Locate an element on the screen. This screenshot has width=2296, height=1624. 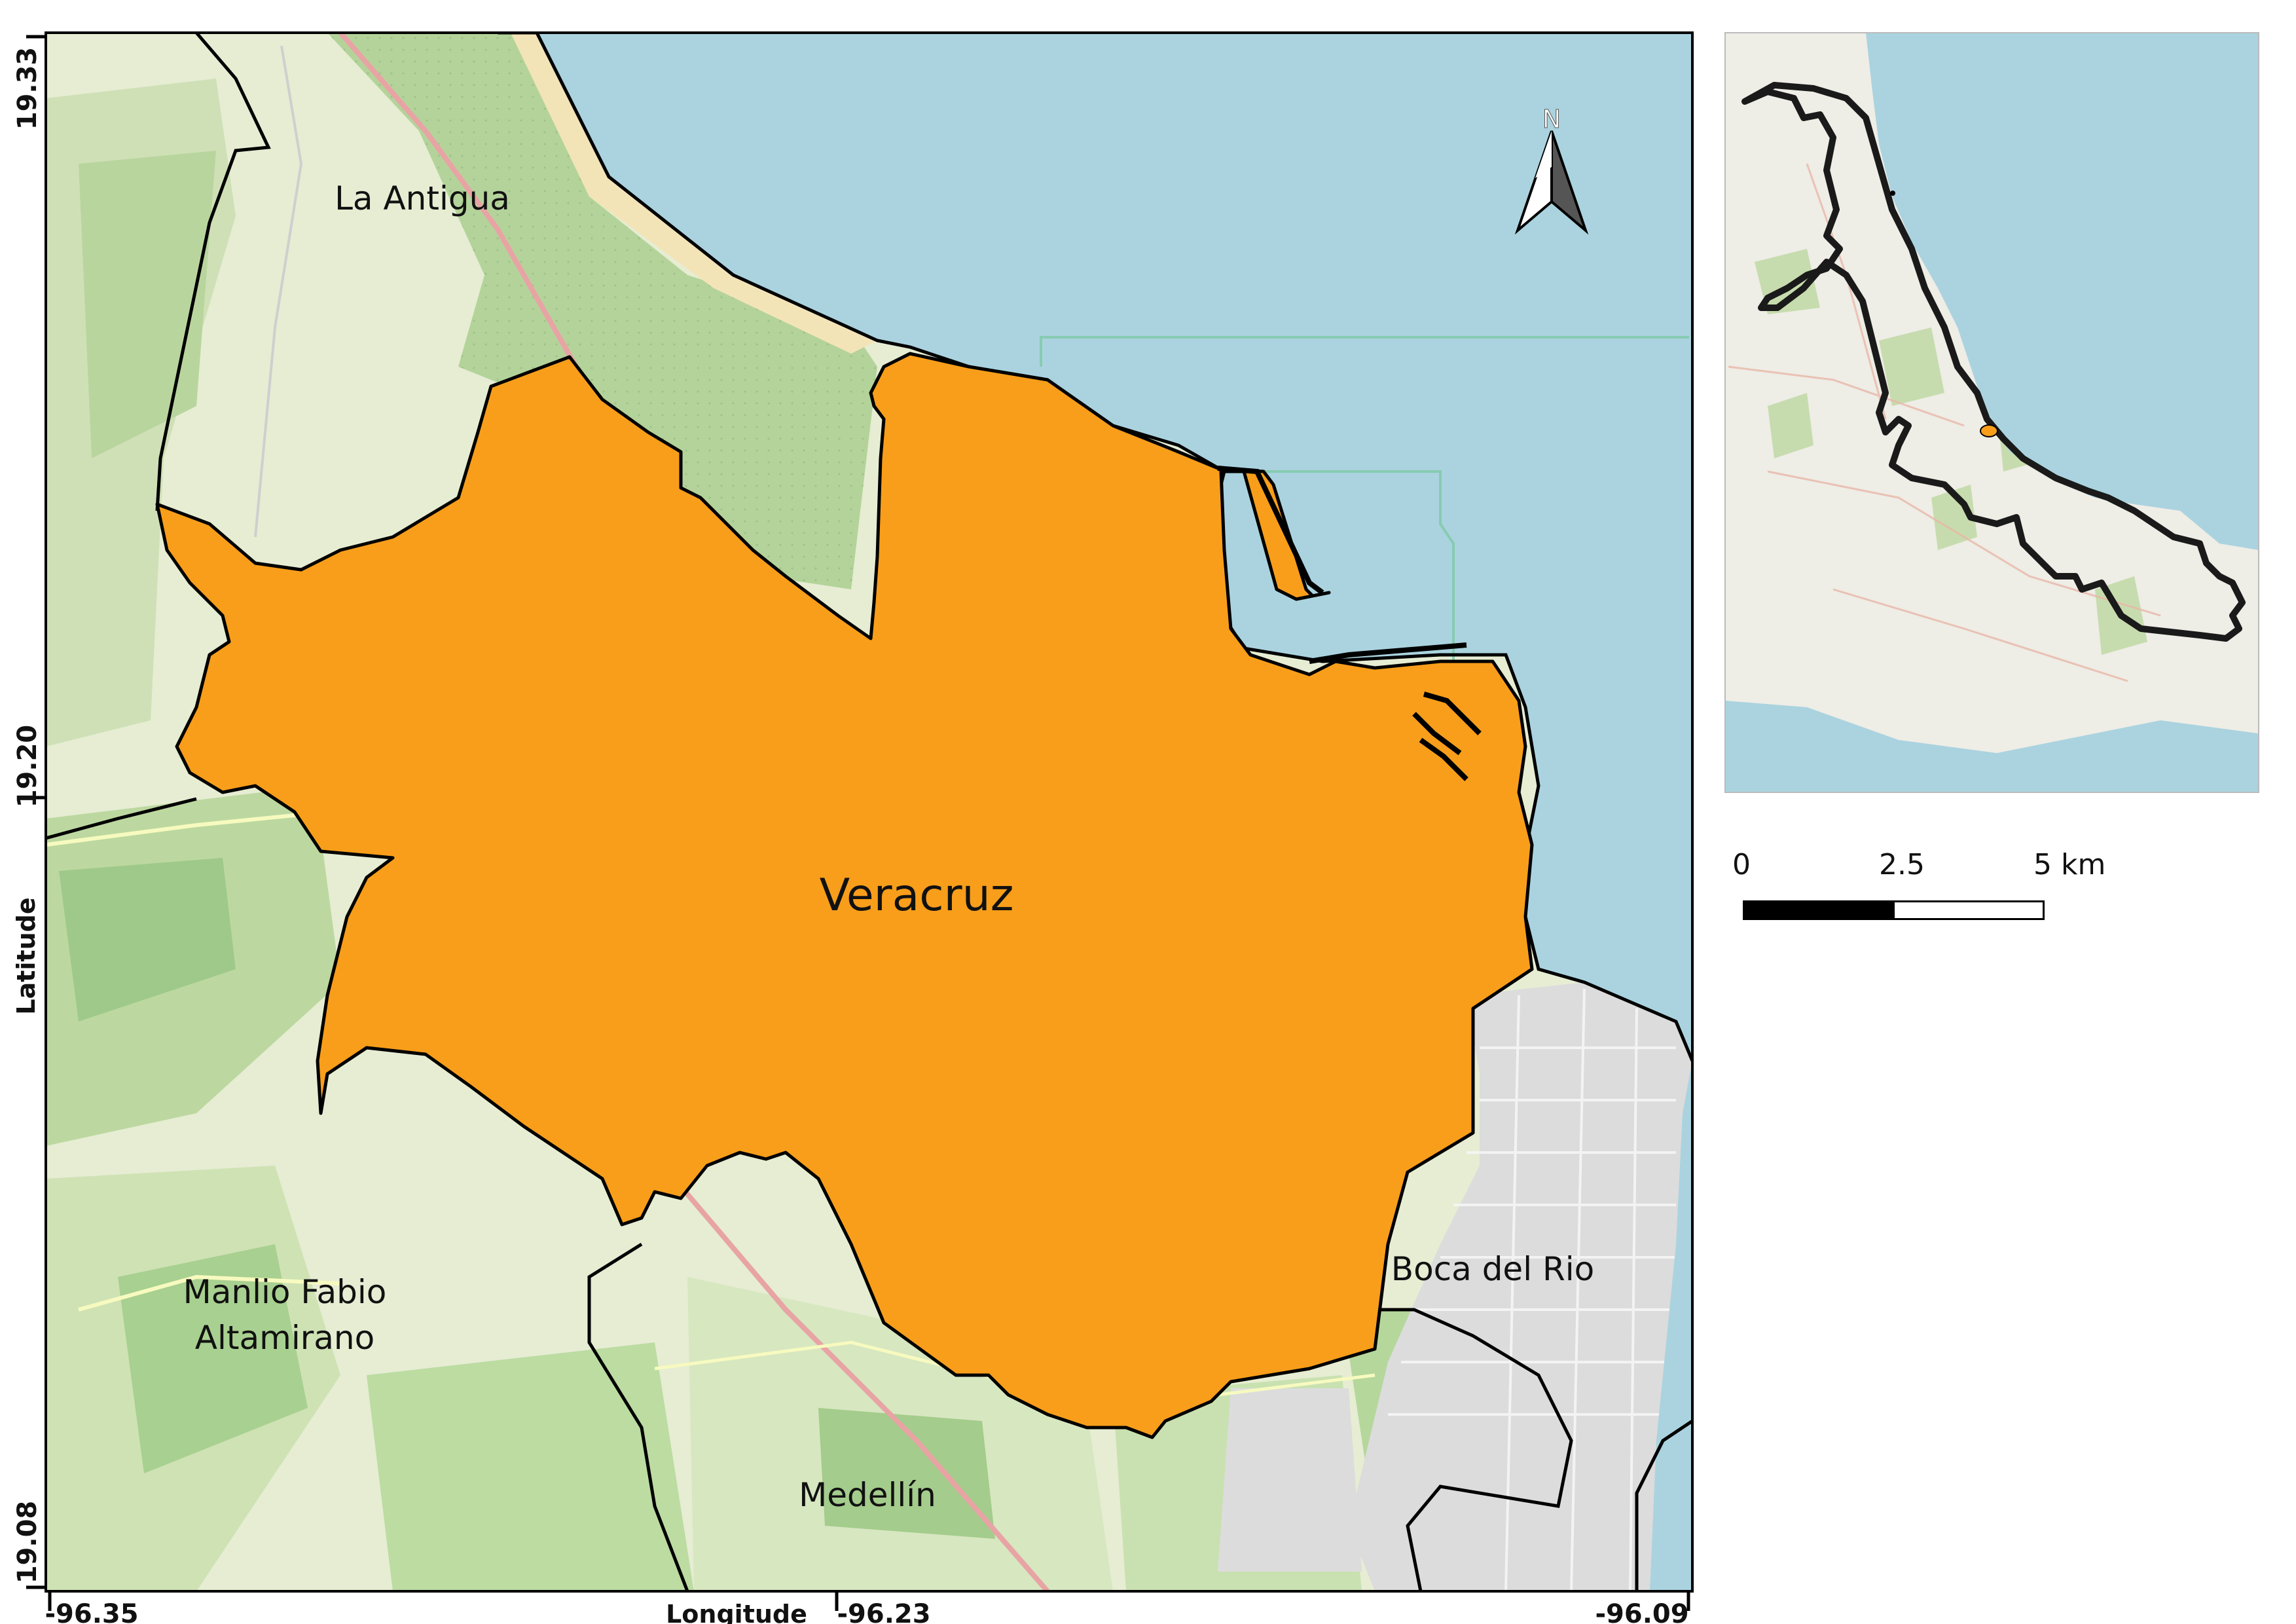
y-axis-label: Latitude is located at coordinates (26, 955).